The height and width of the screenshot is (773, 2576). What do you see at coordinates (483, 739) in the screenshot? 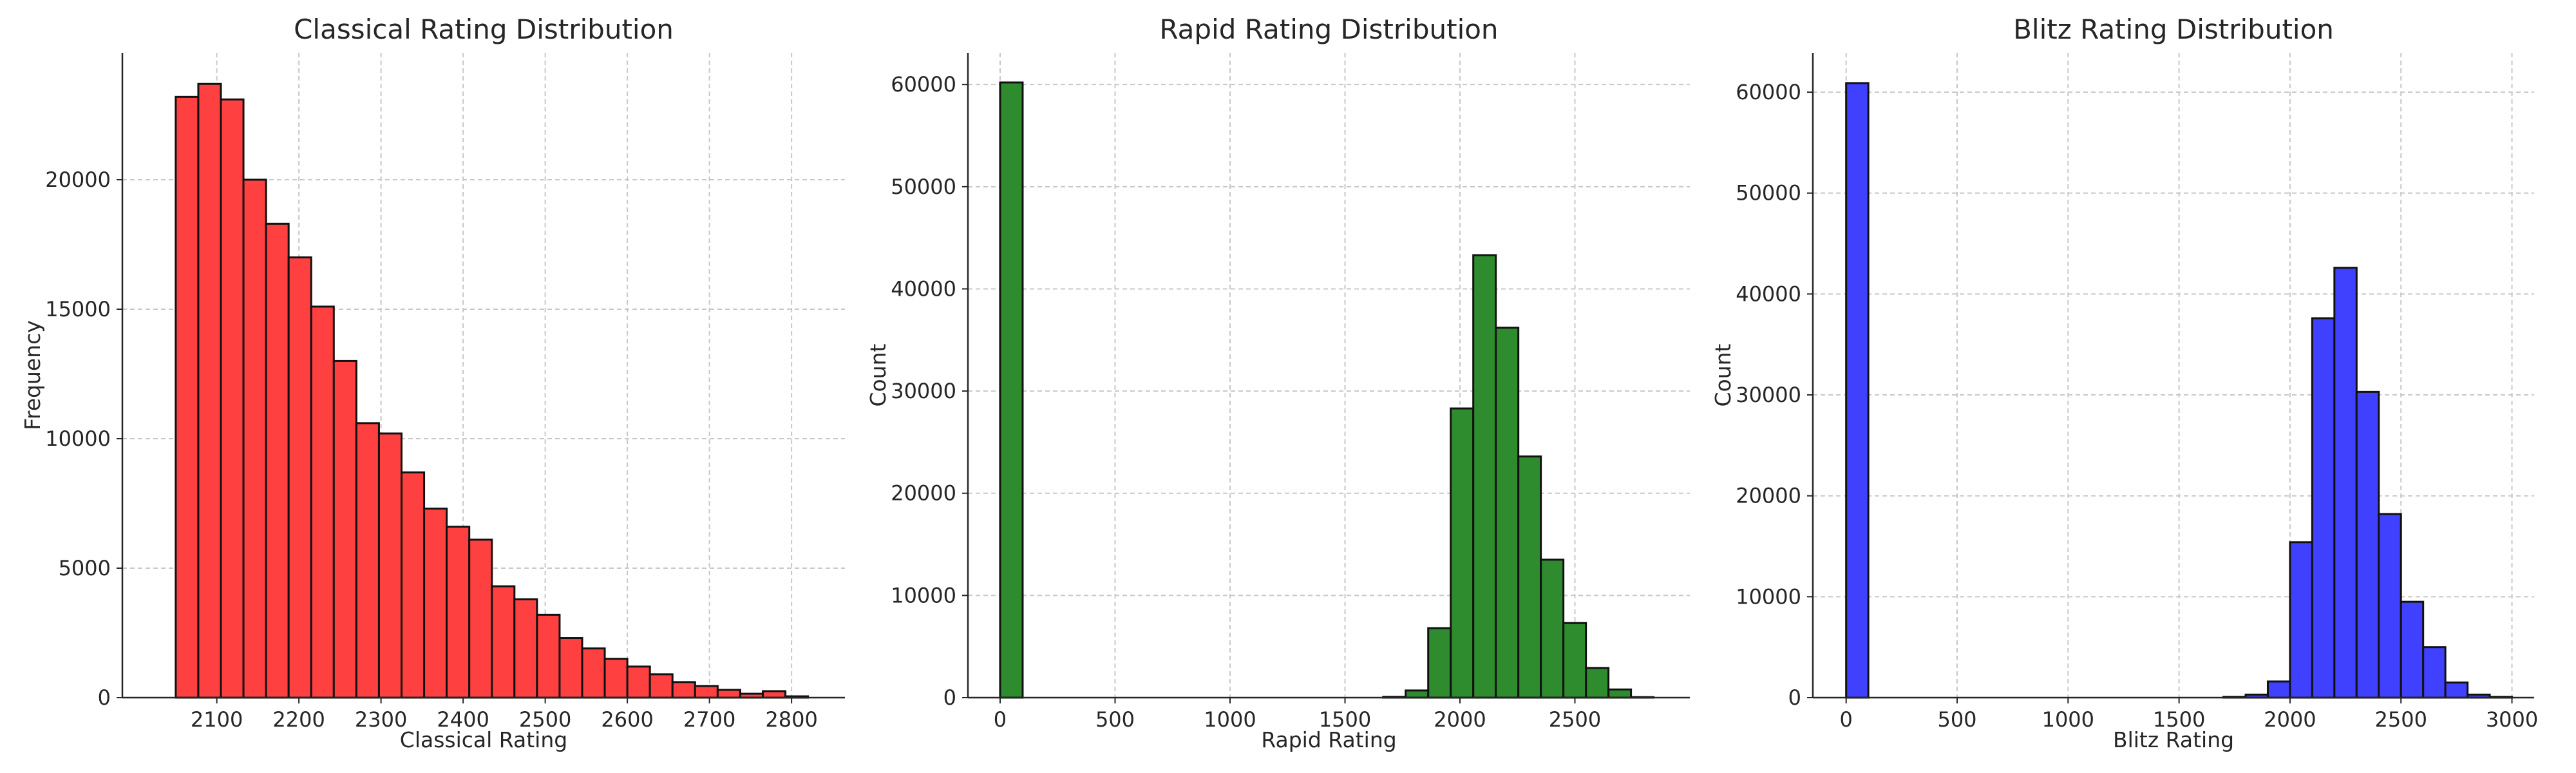
I see `x-axis-label: Classical Rating` at bounding box center [483, 739].